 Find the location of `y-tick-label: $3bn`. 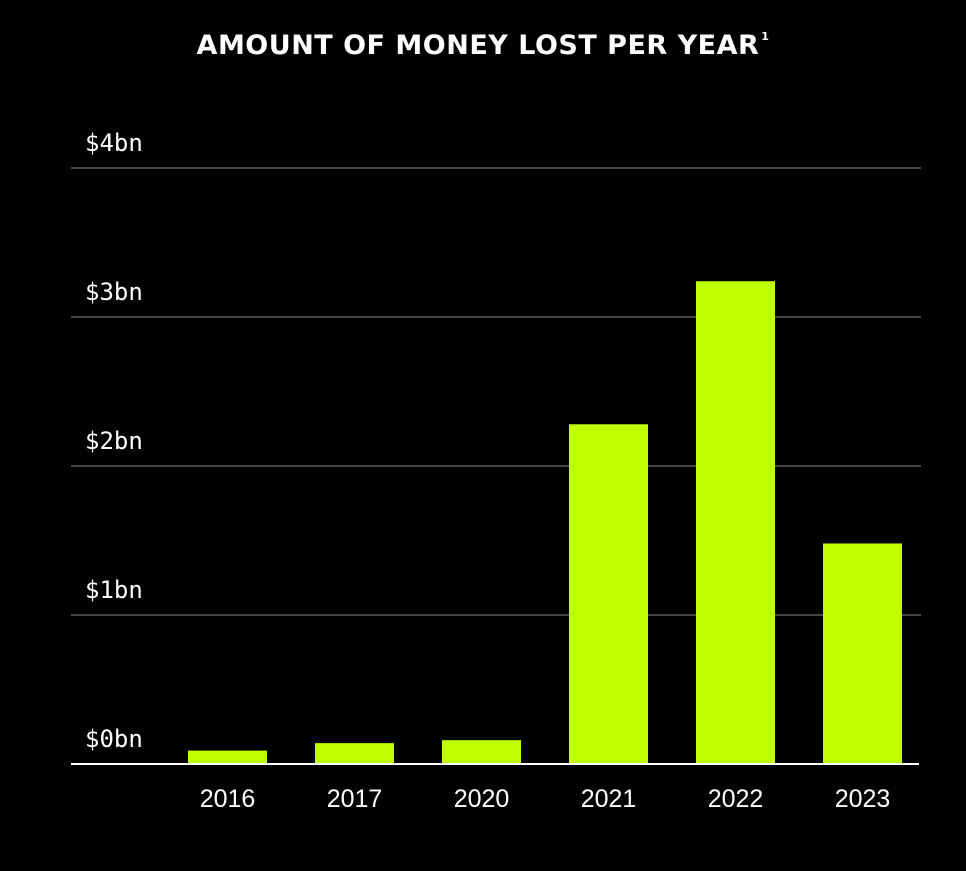

y-tick-label: $3bn is located at coordinates (114, 292).